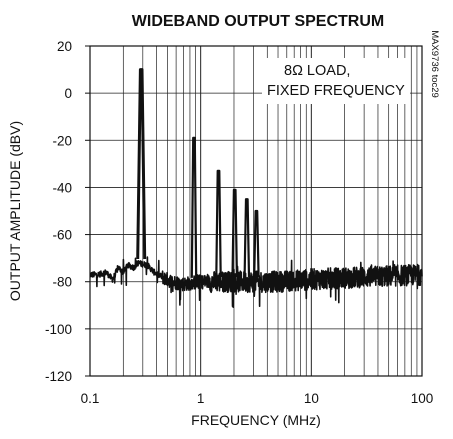 The width and height of the screenshot is (453, 439). I want to click on annotation-backdrop, so click(336, 81).